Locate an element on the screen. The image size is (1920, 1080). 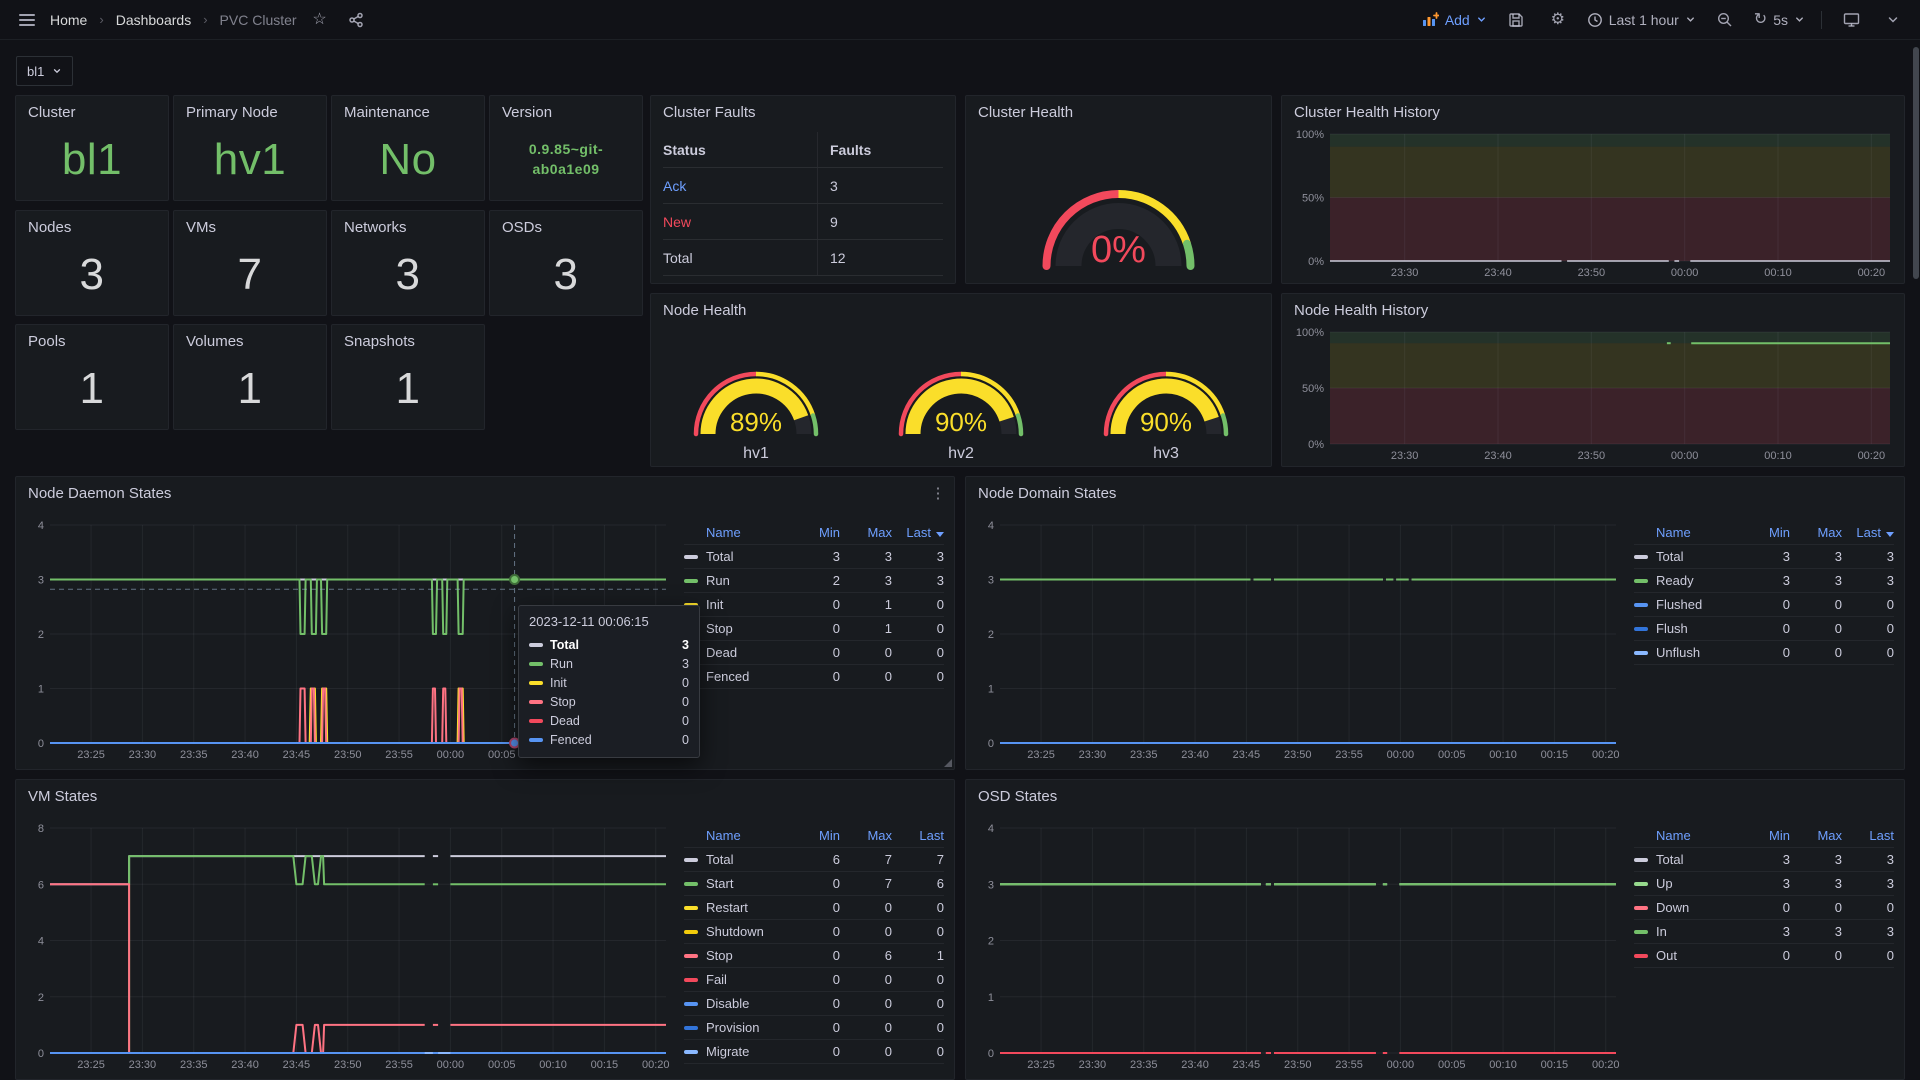
panel-title: Node Daemon States is located at coordinates (100, 493).